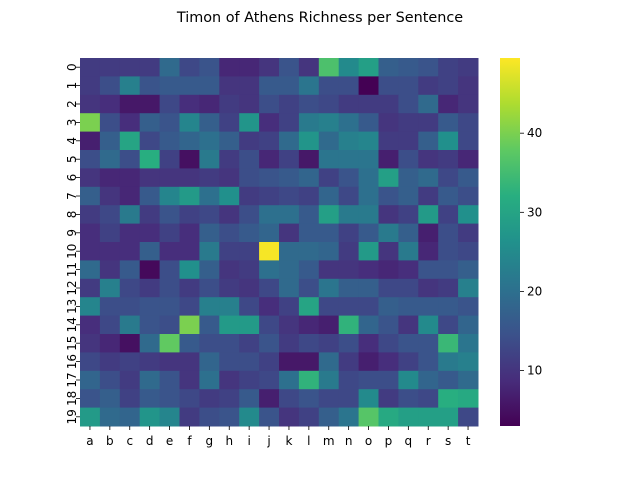  What do you see at coordinates (534, 212) in the screenshot?
I see `colorbar-tick-label: 30` at bounding box center [534, 212].